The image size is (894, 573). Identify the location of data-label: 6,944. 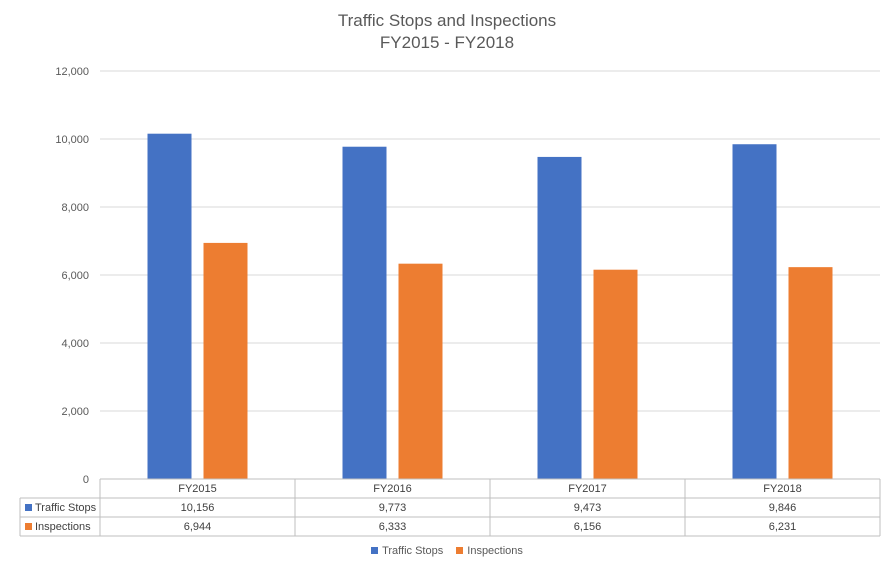
(198, 527).